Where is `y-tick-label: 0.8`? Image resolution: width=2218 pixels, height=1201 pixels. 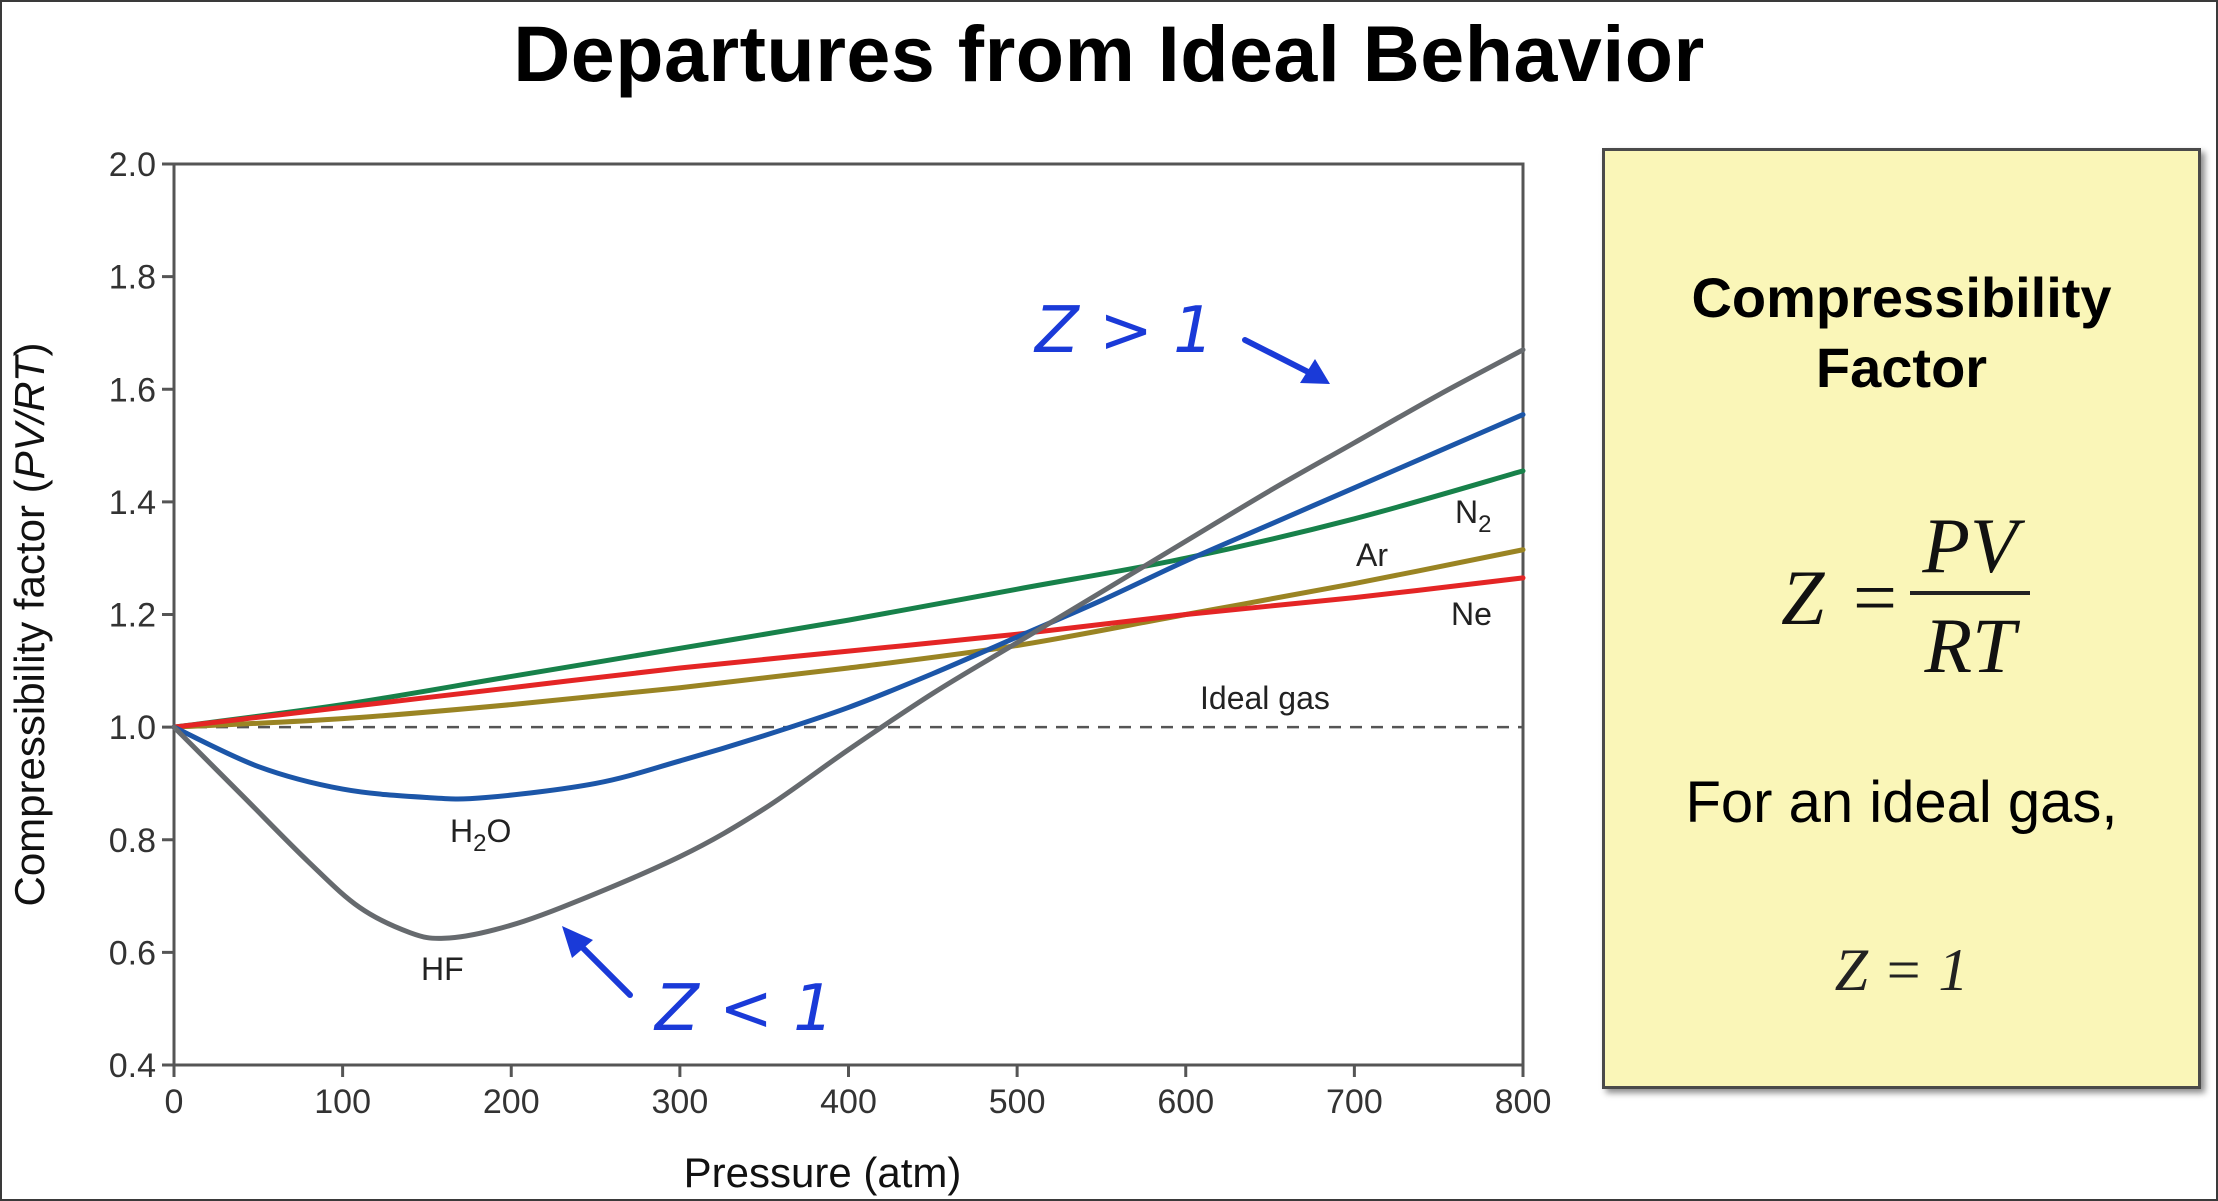
y-tick-label: 0.8 is located at coordinates (132, 841).